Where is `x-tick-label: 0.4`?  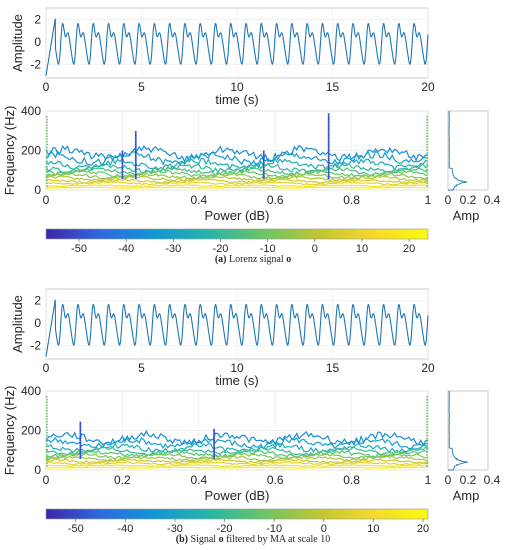 x-tick-label: 0.4 is located at coordinates (492, 480).